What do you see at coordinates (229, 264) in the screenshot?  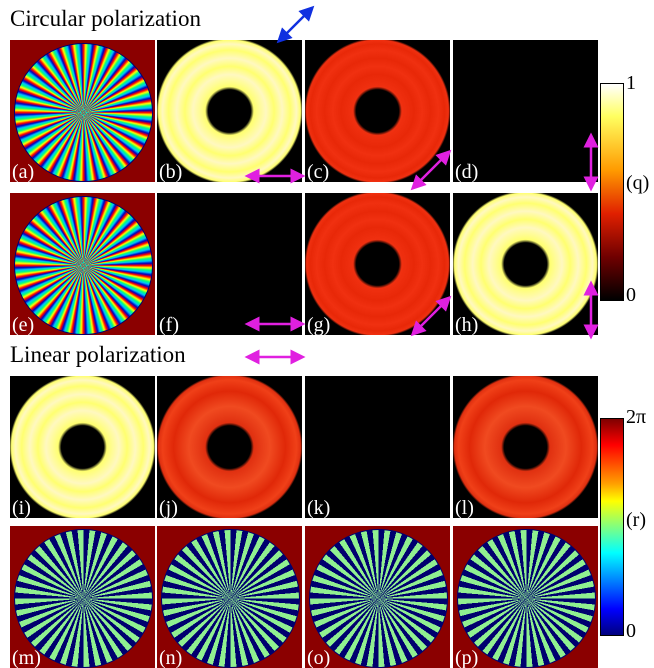 I see `panel: (f)` at bounding box center [229, 264].